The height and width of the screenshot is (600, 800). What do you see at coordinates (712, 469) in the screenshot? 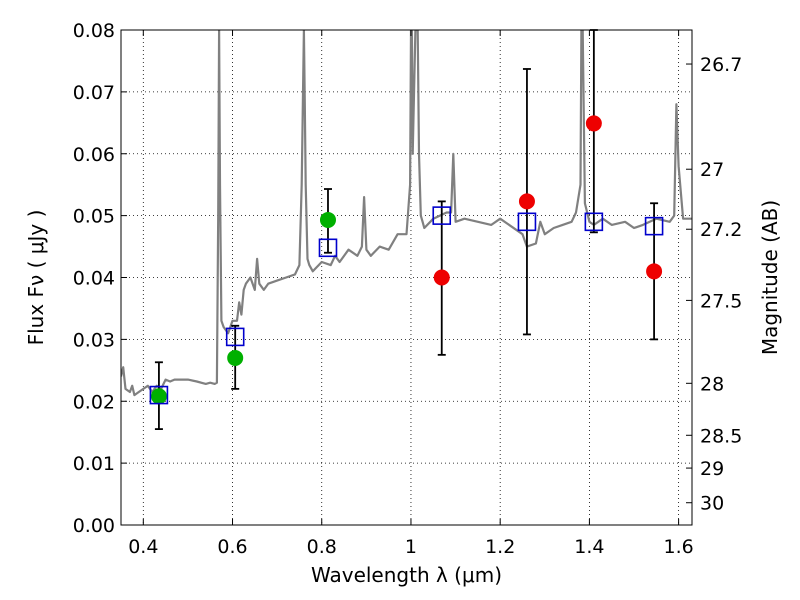
I see `y2-tick-label: 29` at bounding box center [712, 469].